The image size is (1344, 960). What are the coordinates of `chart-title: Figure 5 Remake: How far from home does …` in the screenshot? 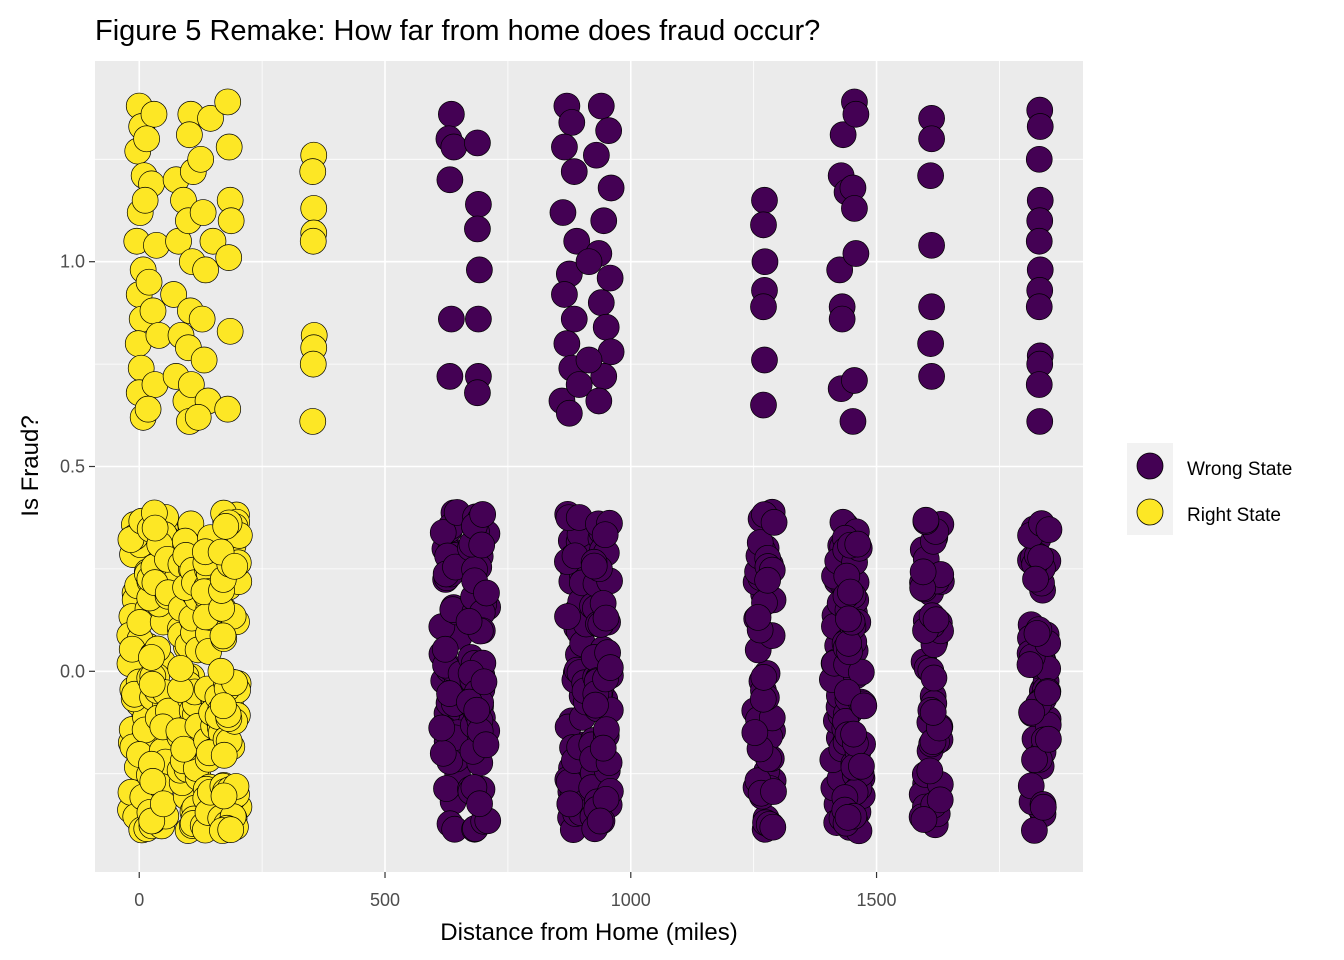 It's located at (457, 31).